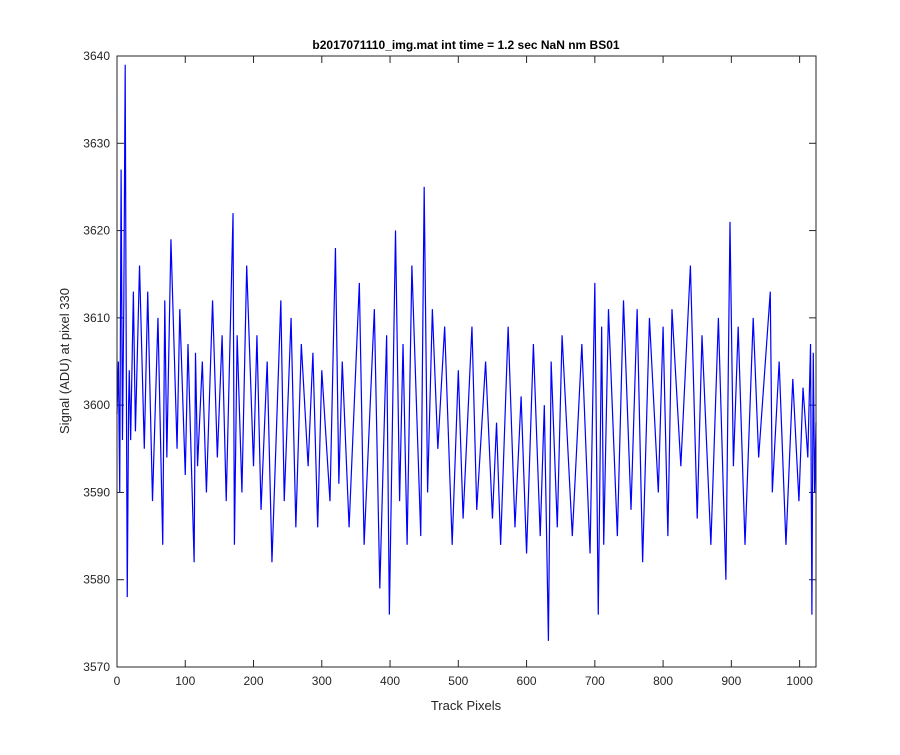 The image size is (900, 755). What do you see at coordinates (185, 681) in the screenshot?
I see `x-tick-label: 100` at bounding box center [185, 681].